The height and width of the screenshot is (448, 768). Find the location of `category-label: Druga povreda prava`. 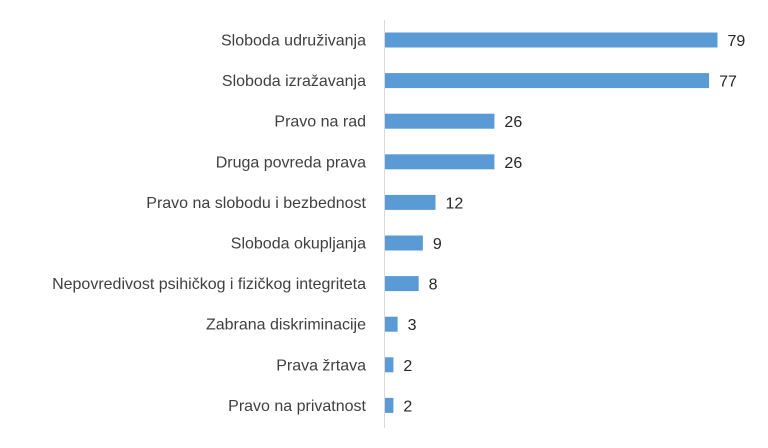

category-label: Druga povreda prava is located at coordinates (291, 162).